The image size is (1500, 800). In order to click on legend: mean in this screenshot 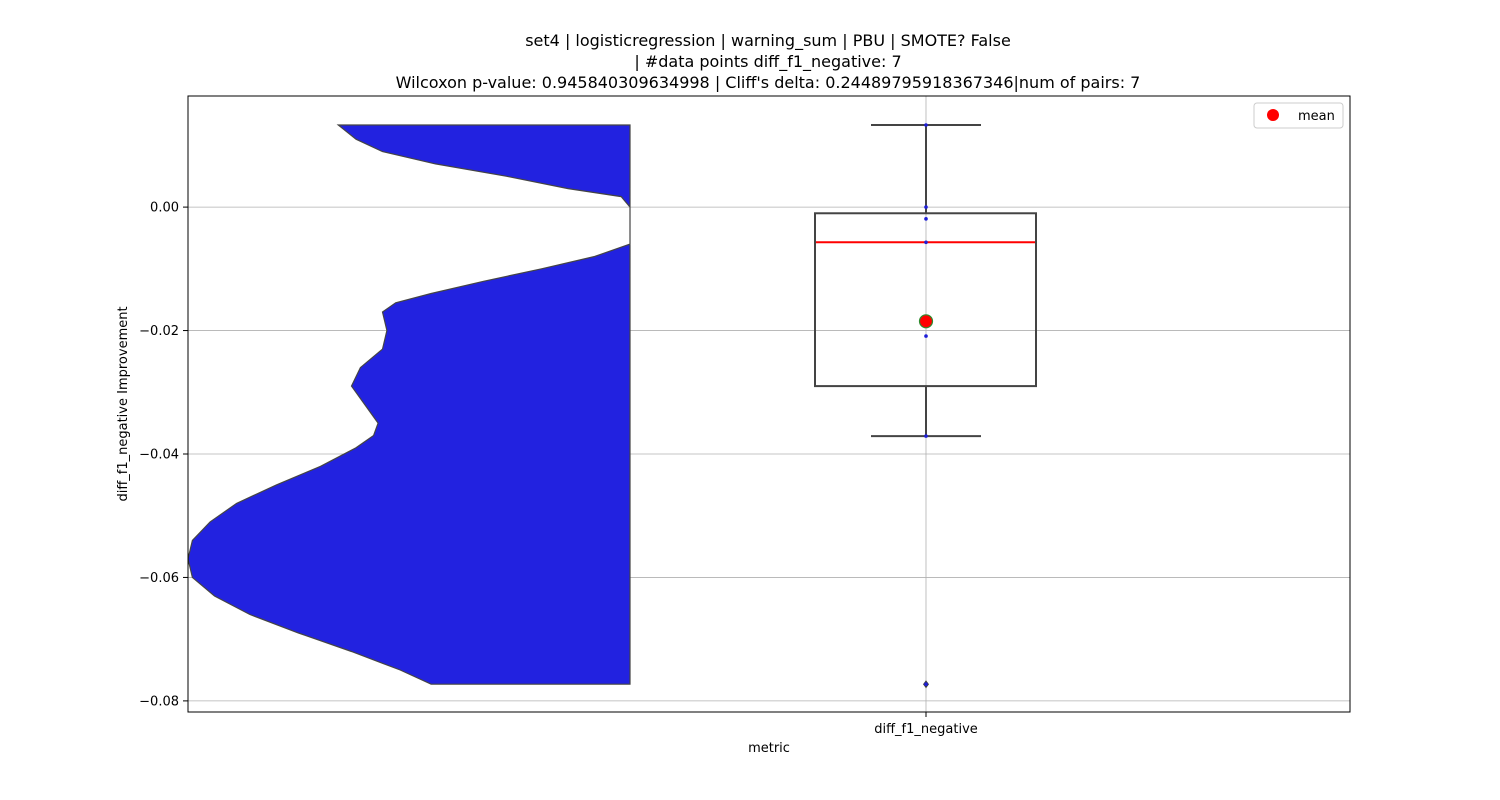, I will do `click(1298, 115)`.